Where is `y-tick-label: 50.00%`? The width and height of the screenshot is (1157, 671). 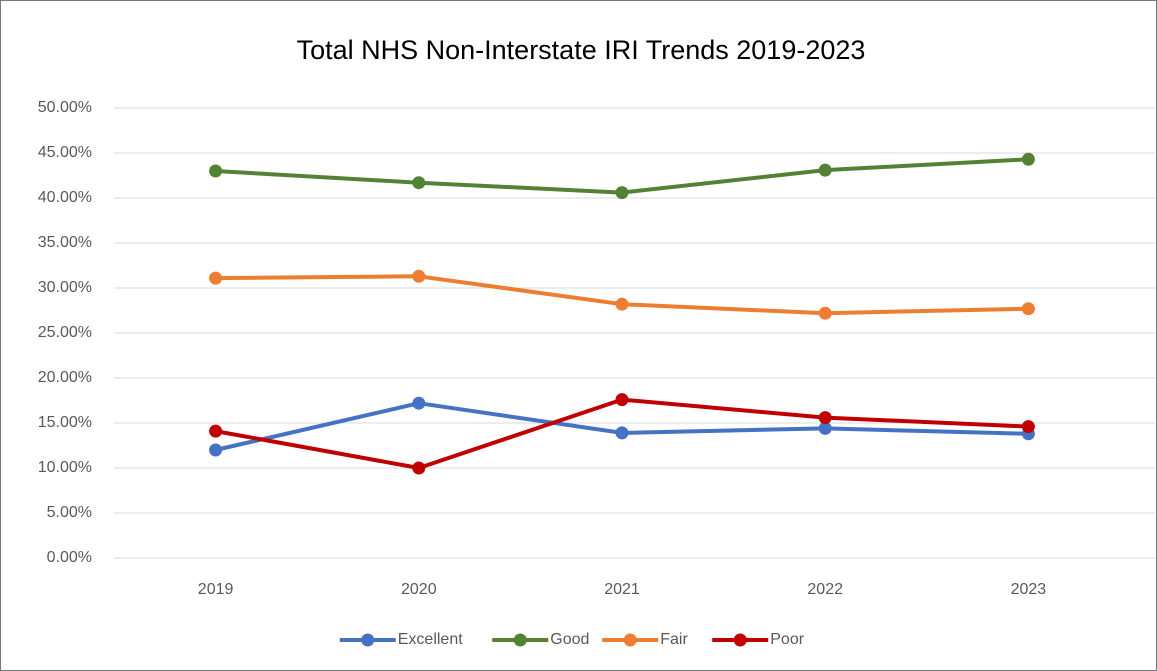 y-tick-label: 50.00% is located at coordinates (65, 107).